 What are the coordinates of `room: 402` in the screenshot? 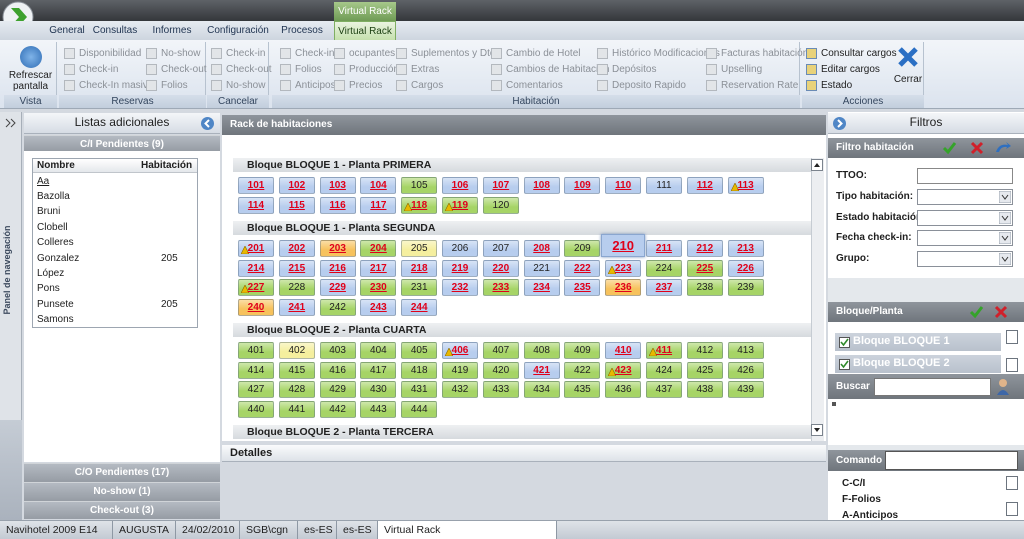 It's located at (296, 350).